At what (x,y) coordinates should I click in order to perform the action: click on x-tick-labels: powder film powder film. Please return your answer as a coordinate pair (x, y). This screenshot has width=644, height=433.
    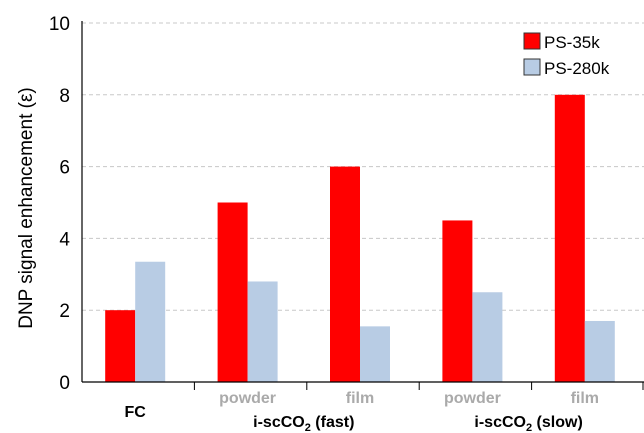
    Looking at the image, I should click on (409, 398).